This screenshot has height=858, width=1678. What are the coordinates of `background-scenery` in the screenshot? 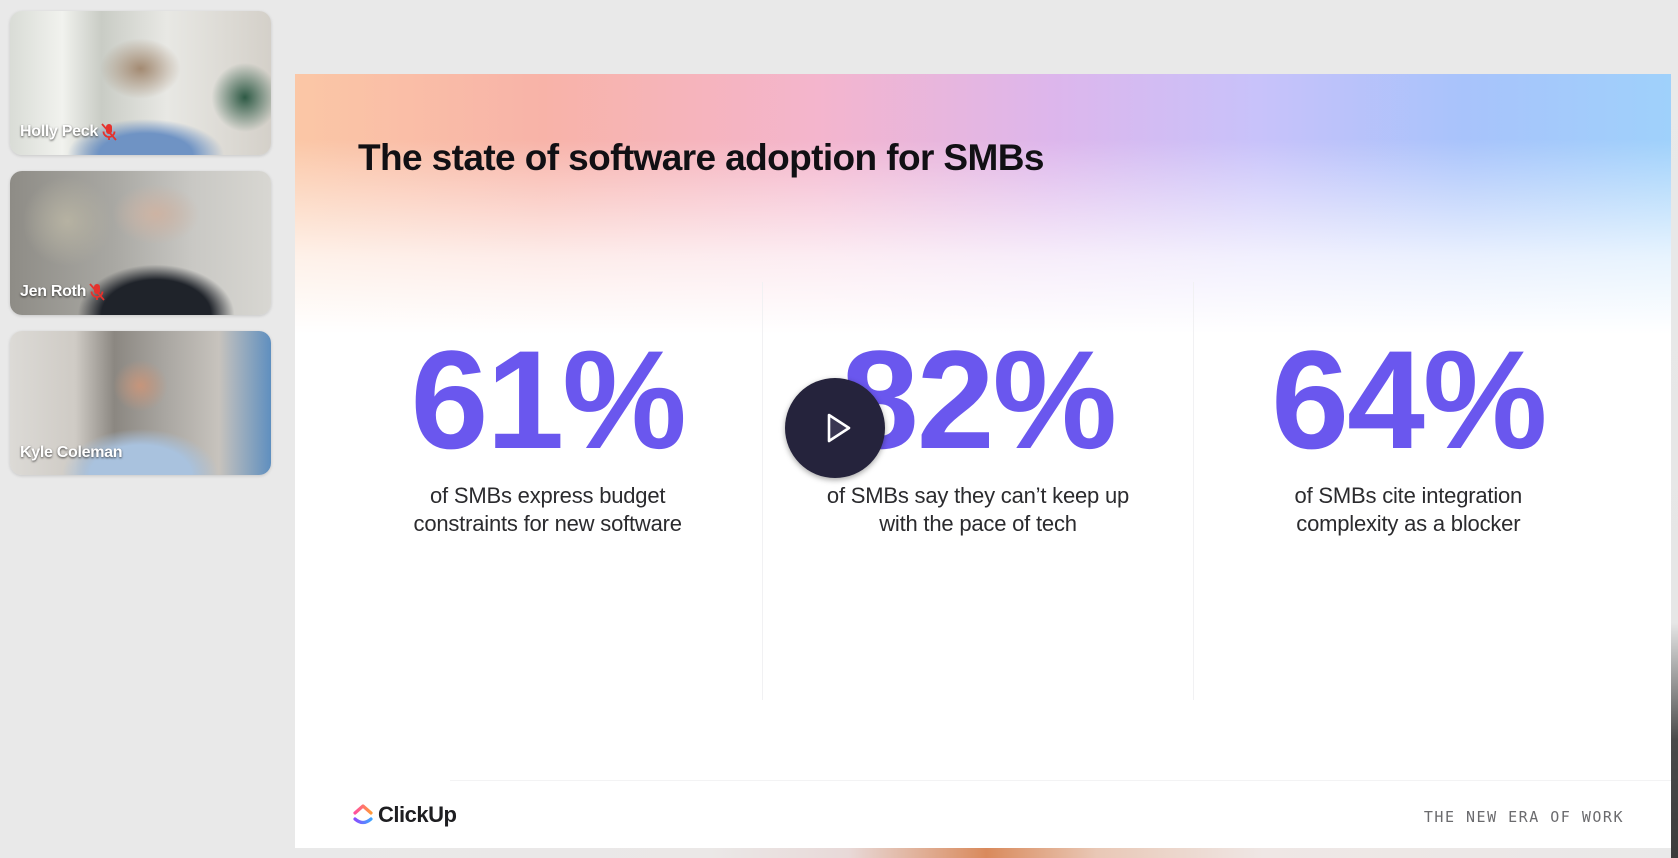 It's located at (986, 853).